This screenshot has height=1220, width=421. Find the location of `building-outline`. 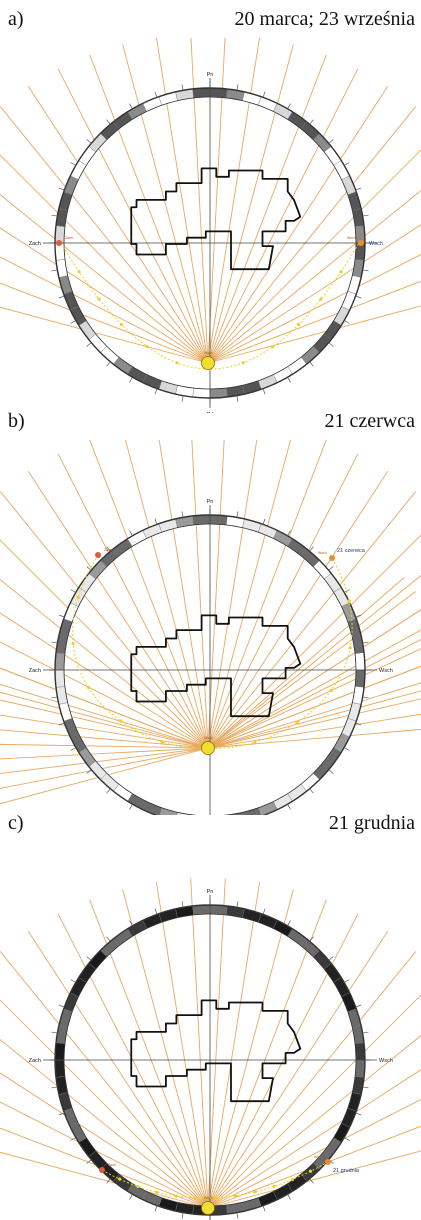

building-outline is located at coordinates (216, 219).